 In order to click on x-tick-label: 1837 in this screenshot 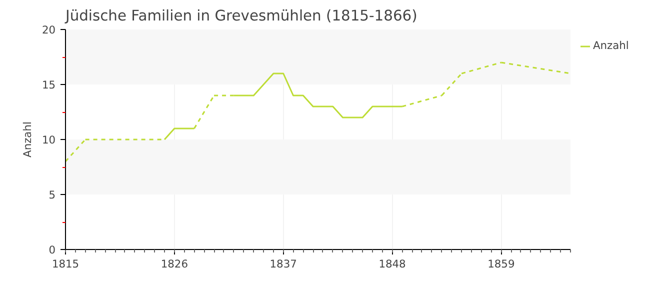, I will do `click(283, 264)`.